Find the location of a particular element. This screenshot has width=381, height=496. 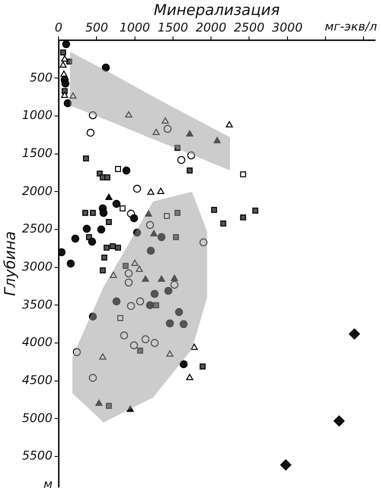

y-tick-label: 1500 is located at coordinates (37, 153).